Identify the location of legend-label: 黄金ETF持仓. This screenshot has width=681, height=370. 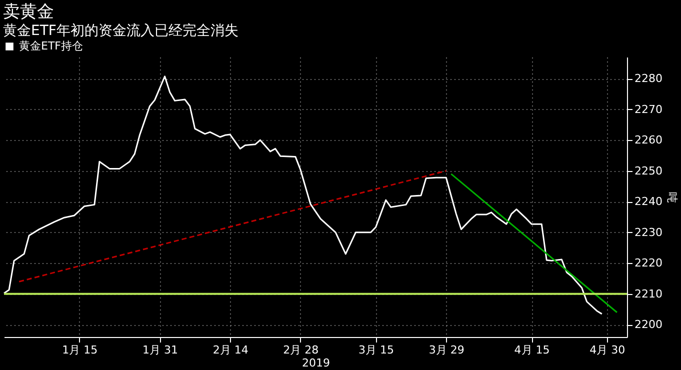
(51, 46).